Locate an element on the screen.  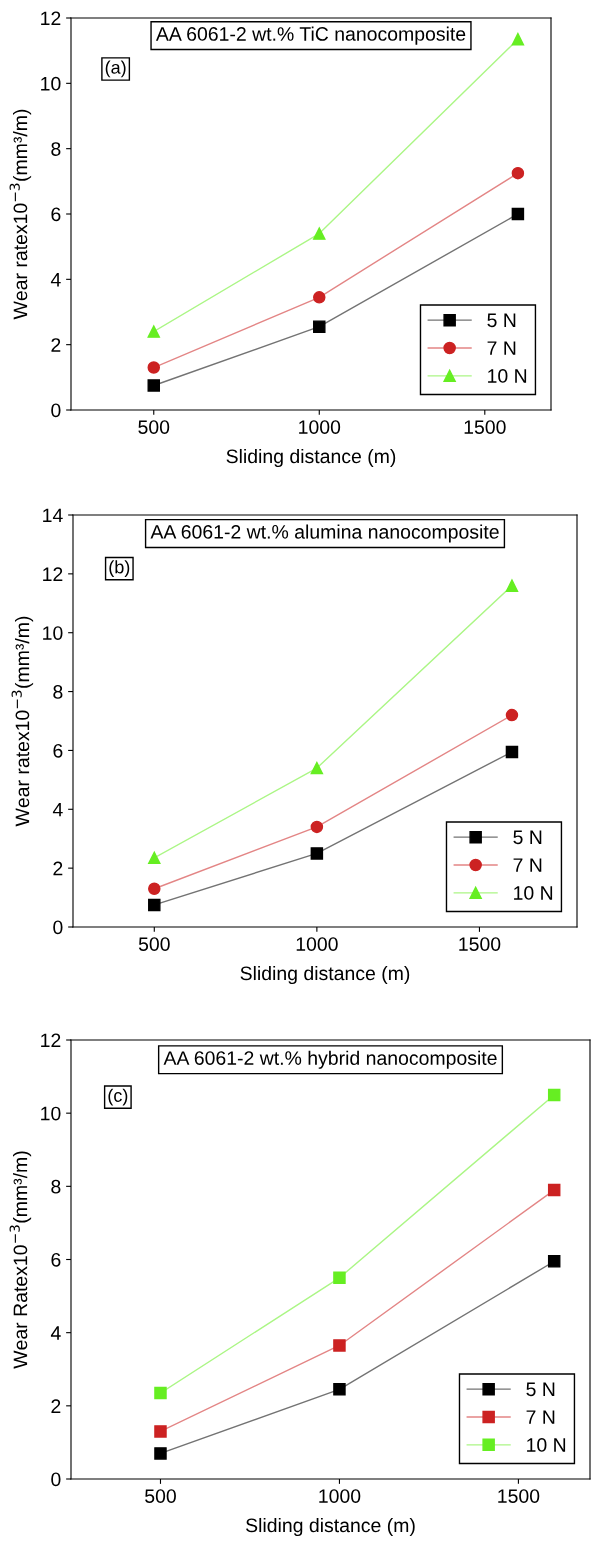
text: AA 6061-2 wt.% hybrid nanocomposite is located at coordinates (330, 1059).